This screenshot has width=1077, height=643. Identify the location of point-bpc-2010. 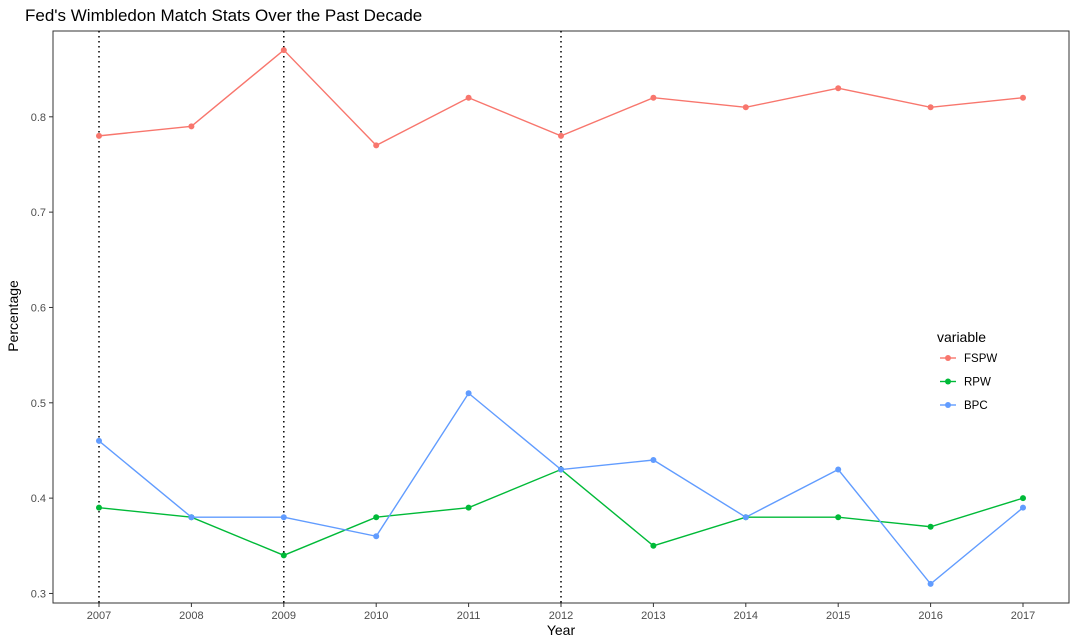
(376, 536).